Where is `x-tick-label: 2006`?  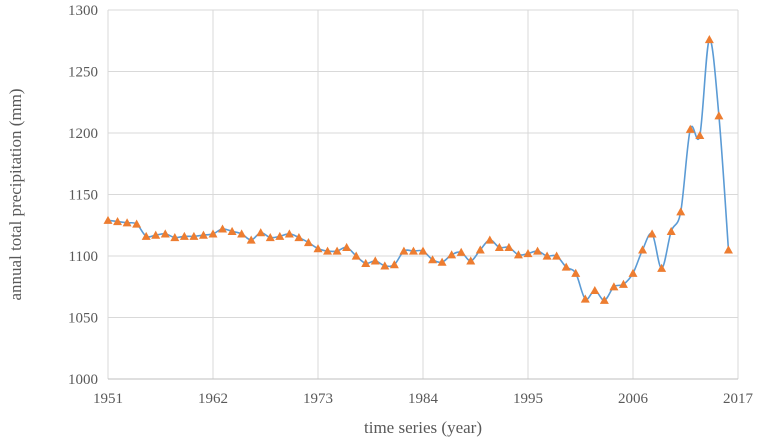
x-tick-label: 2006 is located at coordinates (633, 399).